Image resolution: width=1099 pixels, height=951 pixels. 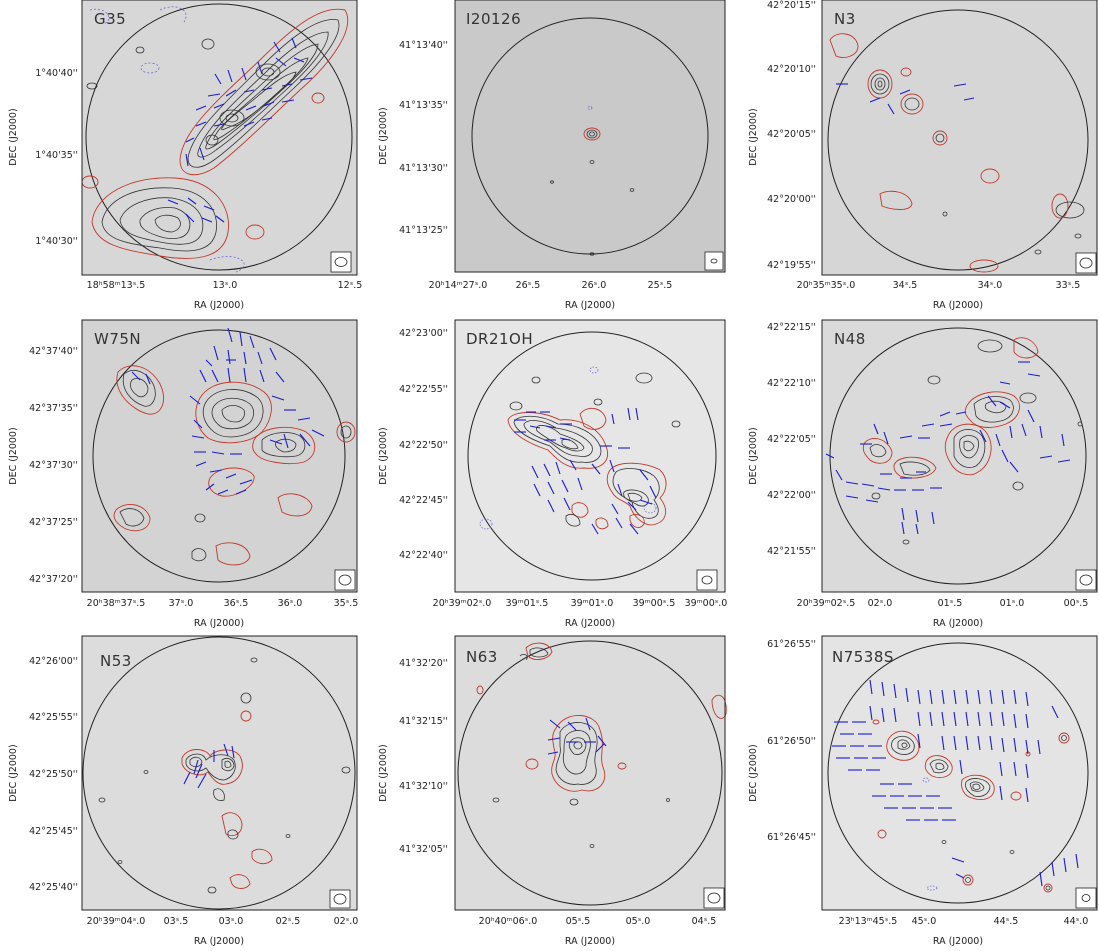 I want to click on xtick-label: 03ˢ.0, so click(x=231, y=921).